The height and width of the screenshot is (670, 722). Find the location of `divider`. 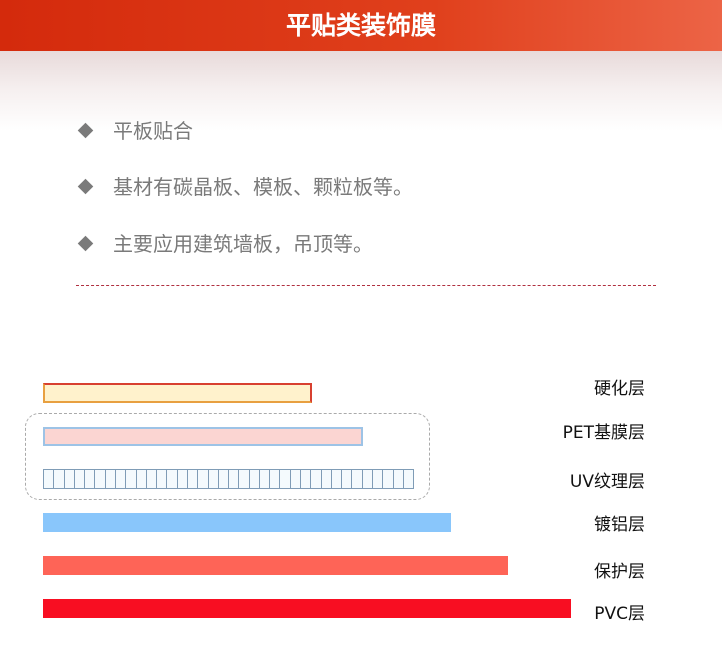

divider is located at coordinates (366, 285).